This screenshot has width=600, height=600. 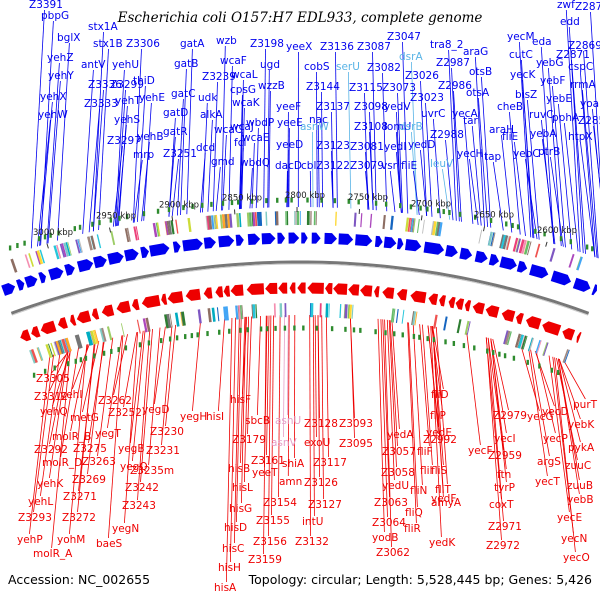 I want to click on gene-label: lomU, so click(x=397, y=127).